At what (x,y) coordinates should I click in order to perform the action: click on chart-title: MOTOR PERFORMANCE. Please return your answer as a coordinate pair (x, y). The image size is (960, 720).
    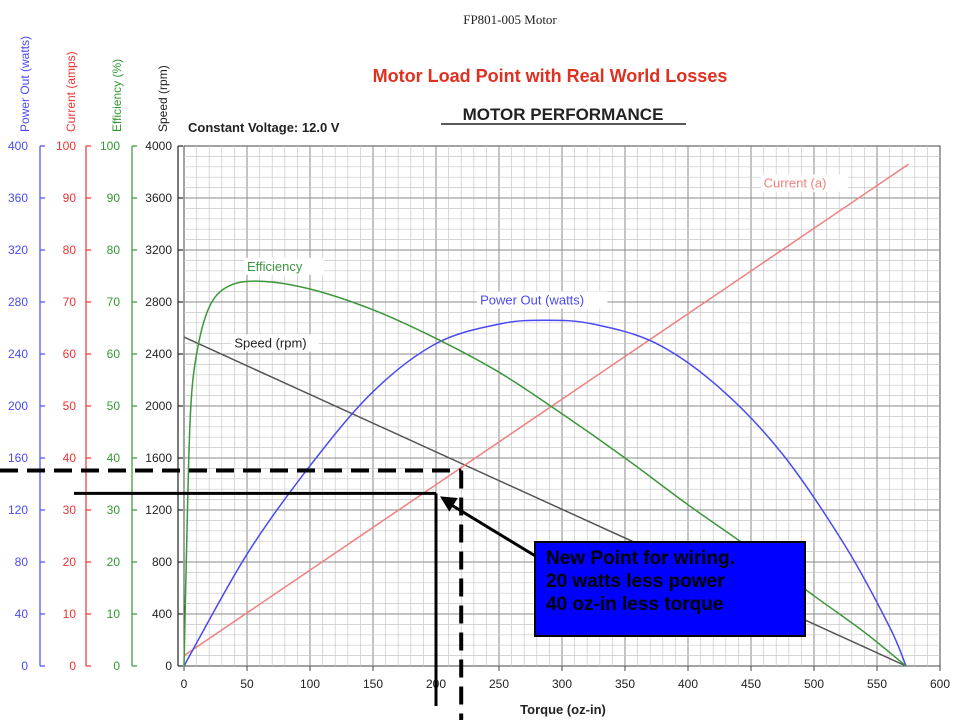
    Looking at the image, I should click on (563, 114).